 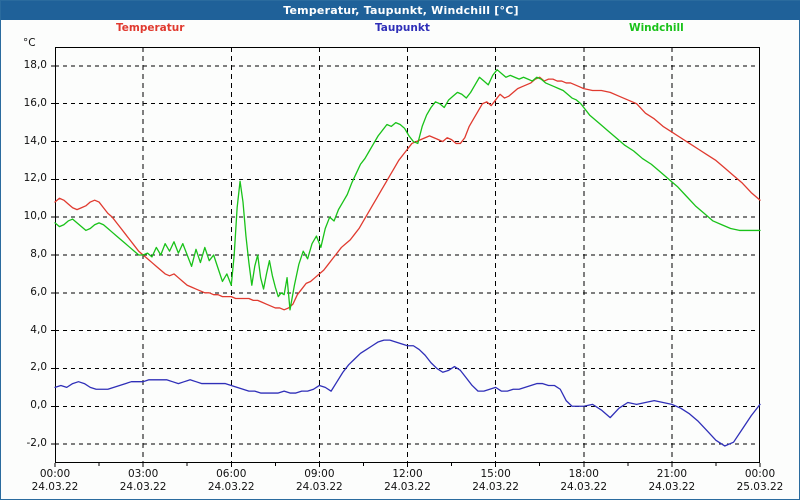 What do you see at coordinates (35, 64) in the screenshot?
I see `y-tick-label: 18,0` at bounding box center [35, 64].